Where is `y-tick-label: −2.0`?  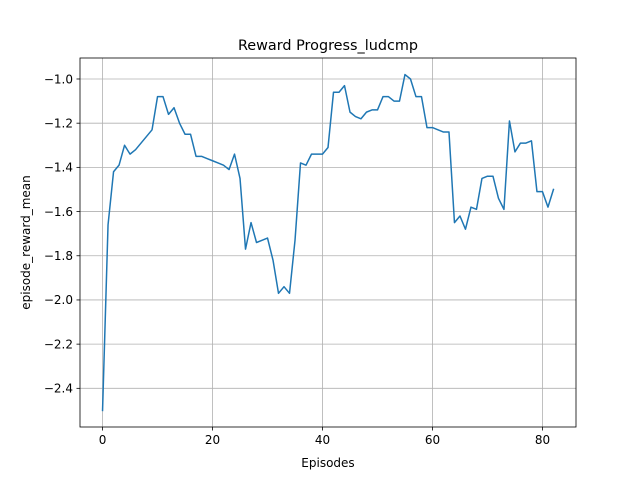 y-tick-label: −2.0 is located at coordinates (58, 300).